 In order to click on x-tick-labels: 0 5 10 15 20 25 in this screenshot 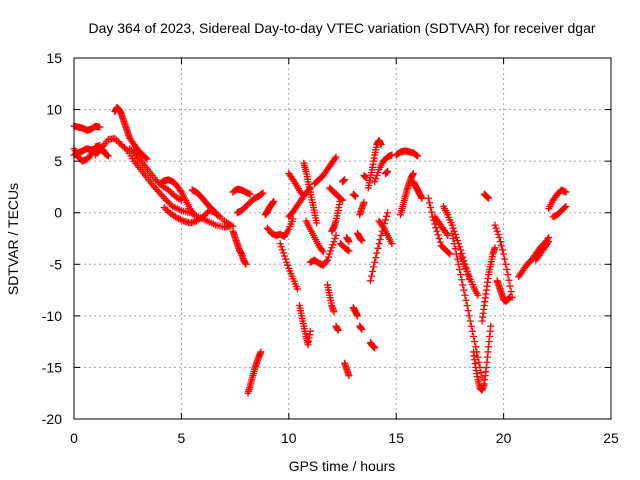, I will do `click(344, 438)`.